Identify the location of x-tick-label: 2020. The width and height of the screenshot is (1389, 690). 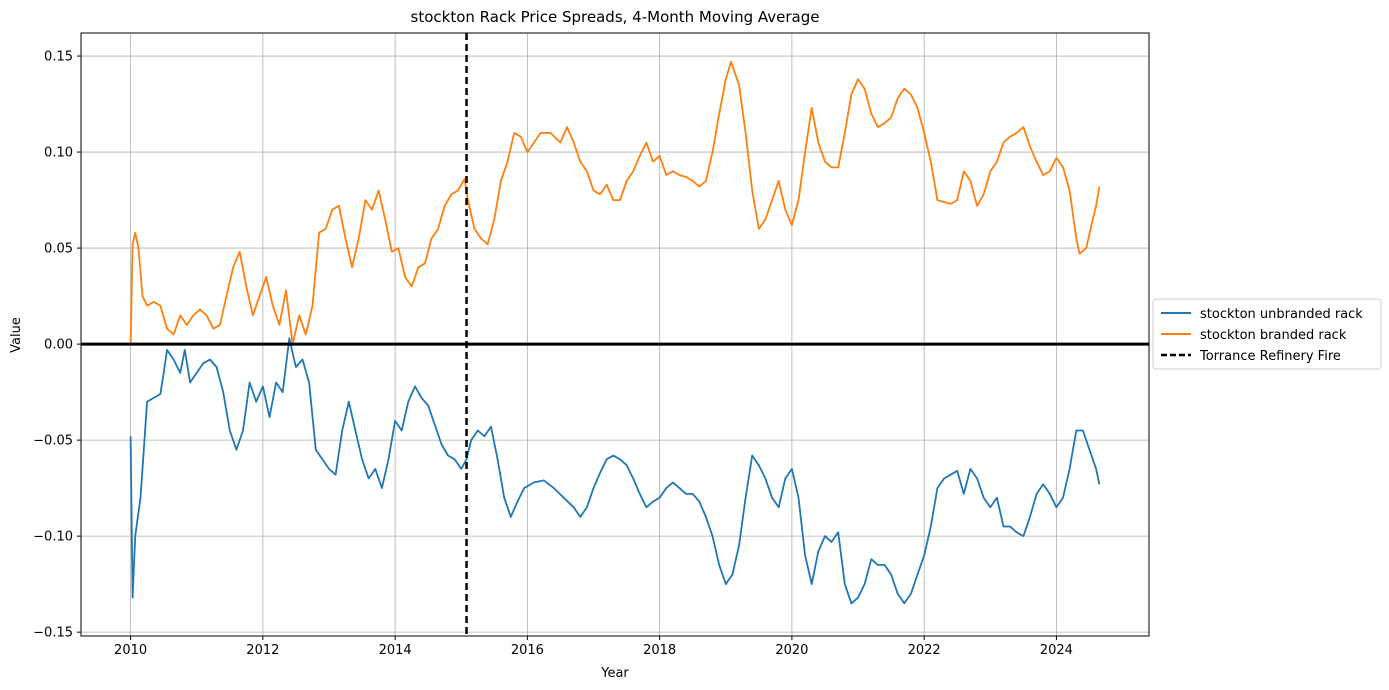
(791, 650).